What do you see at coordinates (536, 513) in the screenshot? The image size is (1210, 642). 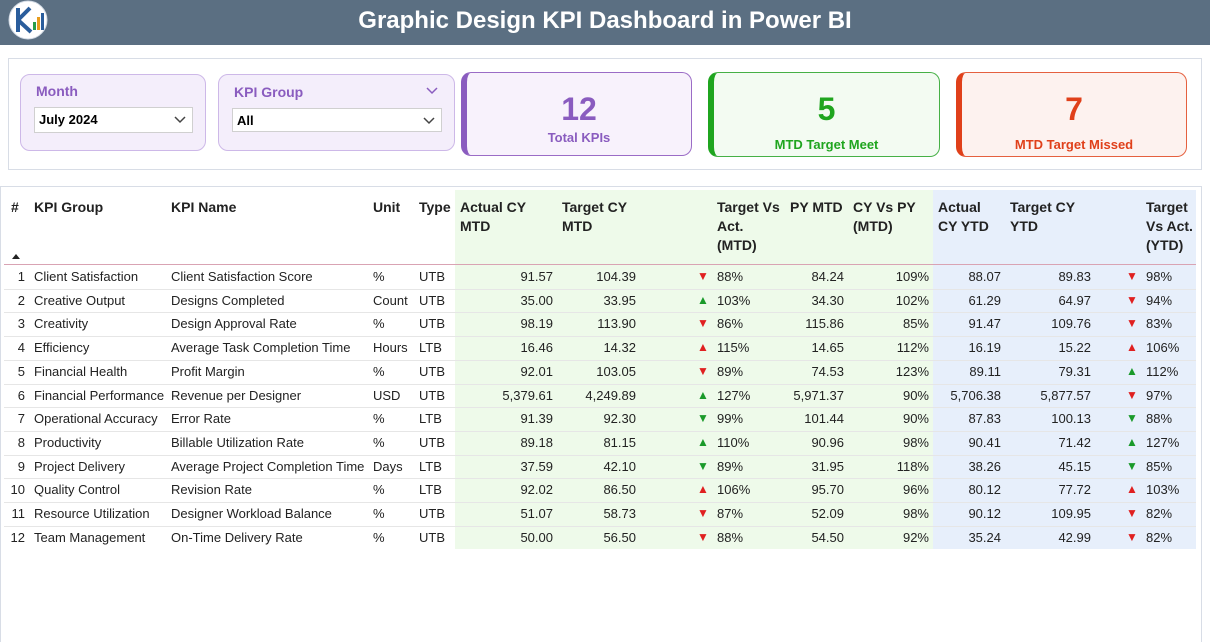 I see `table-cell: 51.07` at bounding box center [536, 513].